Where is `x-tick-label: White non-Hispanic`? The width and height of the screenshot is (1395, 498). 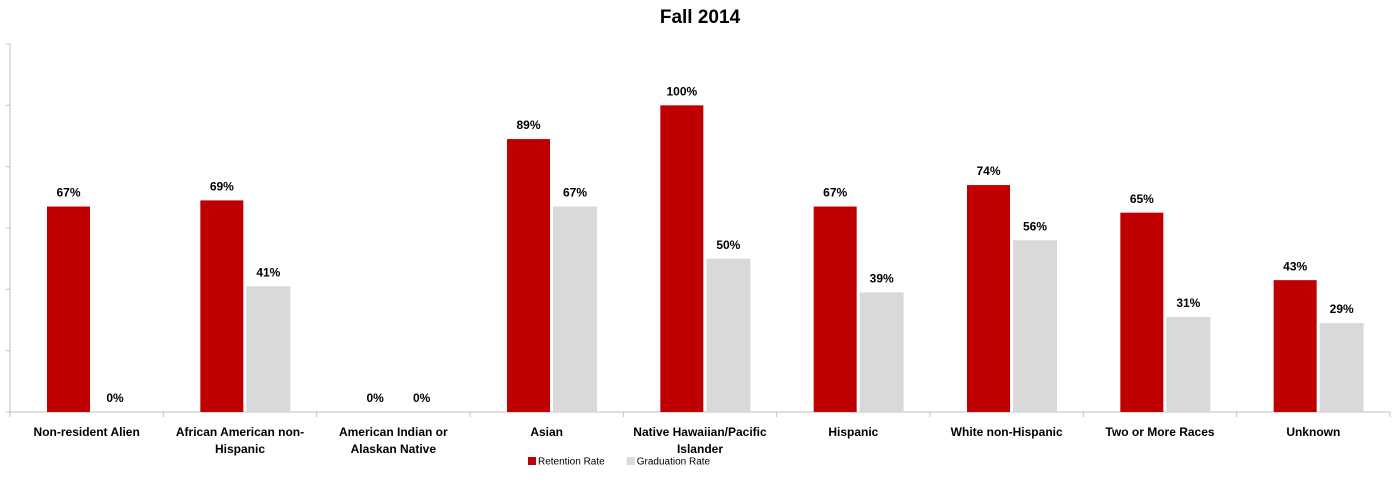
x-tick-label: White non-Hispanic is located at coordinates (1006, 432).